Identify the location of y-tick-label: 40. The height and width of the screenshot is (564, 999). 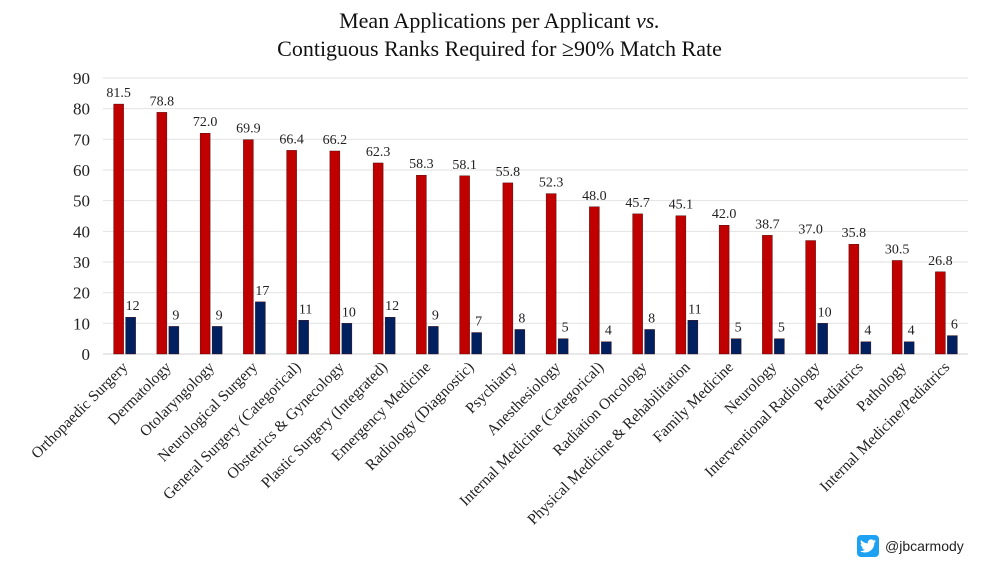
(81, 231).